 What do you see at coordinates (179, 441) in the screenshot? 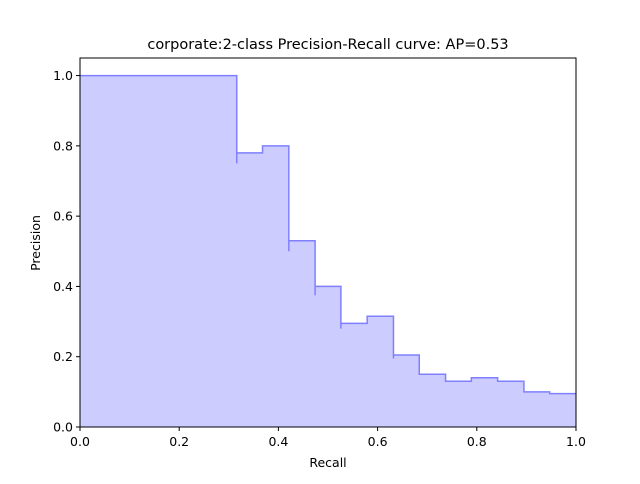
I see `x-tick-label: 0.2` at bounding box center [179, 441].